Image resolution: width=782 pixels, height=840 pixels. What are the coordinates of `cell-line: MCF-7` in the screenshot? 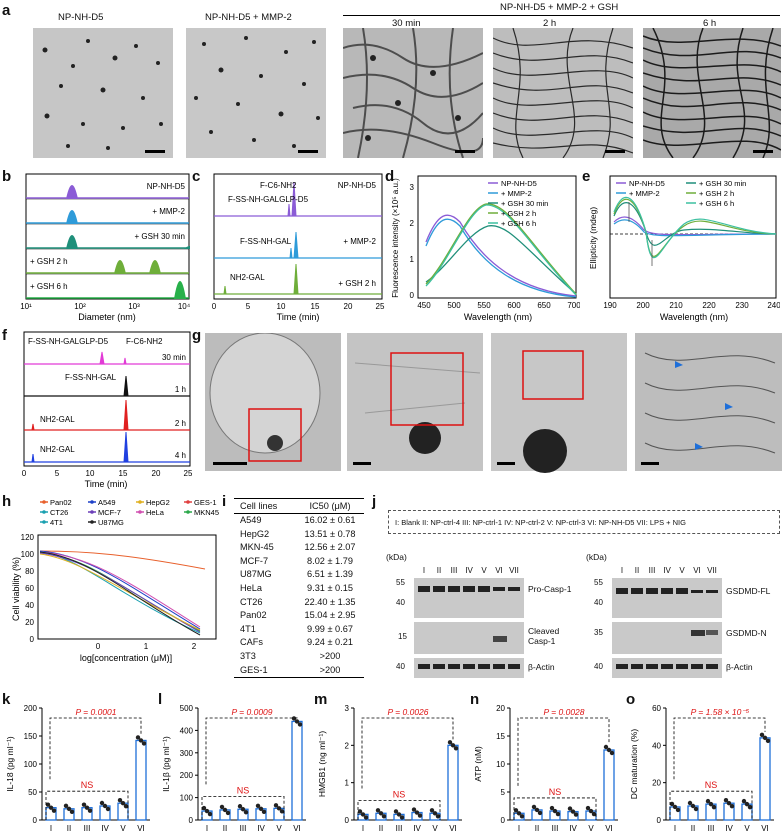 It's located at (254, 560).